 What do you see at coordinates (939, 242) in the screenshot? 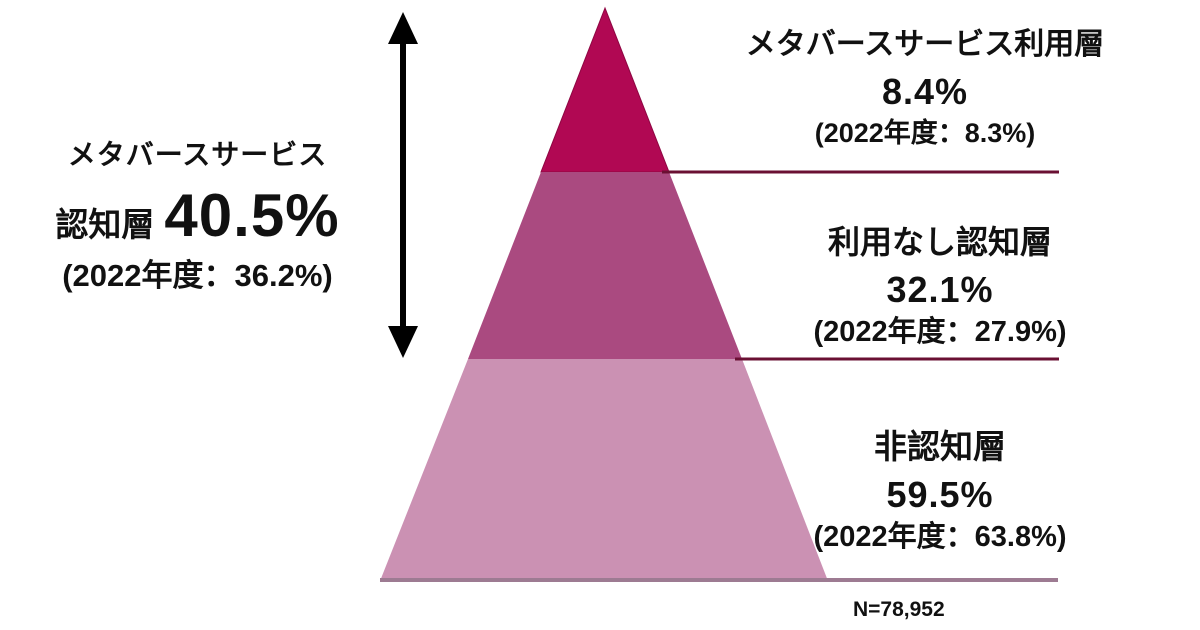
I see `segment-middle-title: 利用なし認知層` at bounding box center [939, 242].